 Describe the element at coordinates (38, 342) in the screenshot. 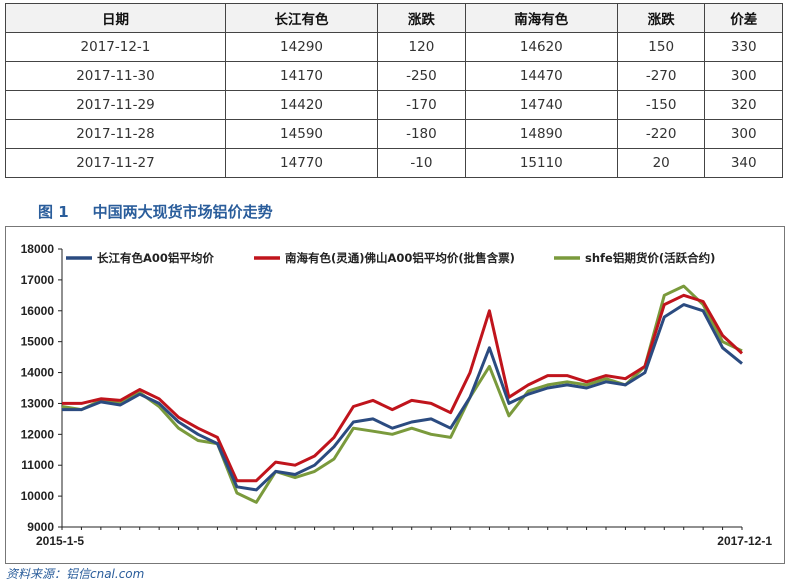

I see `y-tick-label: 15000` at that location.